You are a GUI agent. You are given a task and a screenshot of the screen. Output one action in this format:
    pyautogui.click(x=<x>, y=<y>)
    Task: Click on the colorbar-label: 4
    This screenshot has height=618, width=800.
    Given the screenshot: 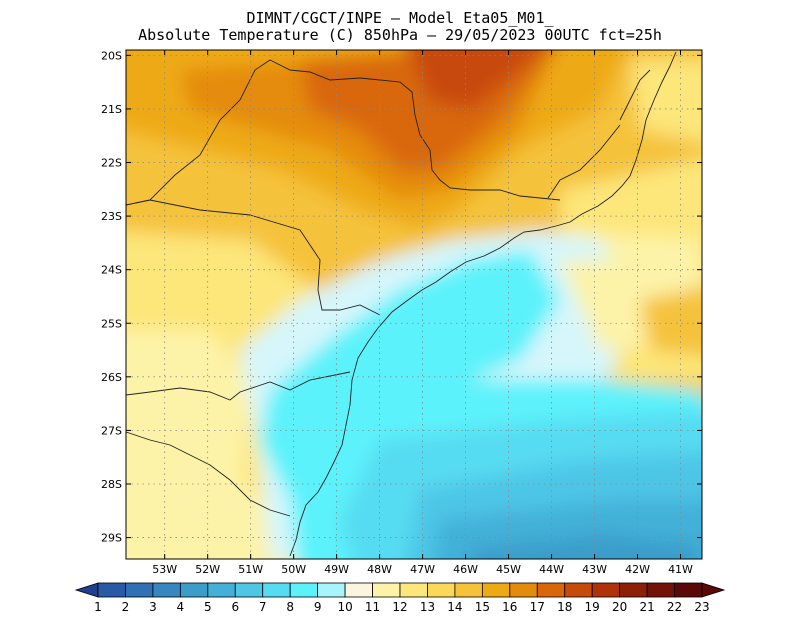 What is the action you would take?
    pyautogui.click(x=181, y=607)
    